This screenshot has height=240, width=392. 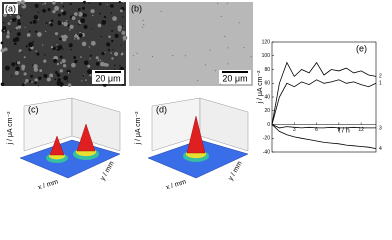 I want to click on panel-label: (d), so click(x=161, y=109).